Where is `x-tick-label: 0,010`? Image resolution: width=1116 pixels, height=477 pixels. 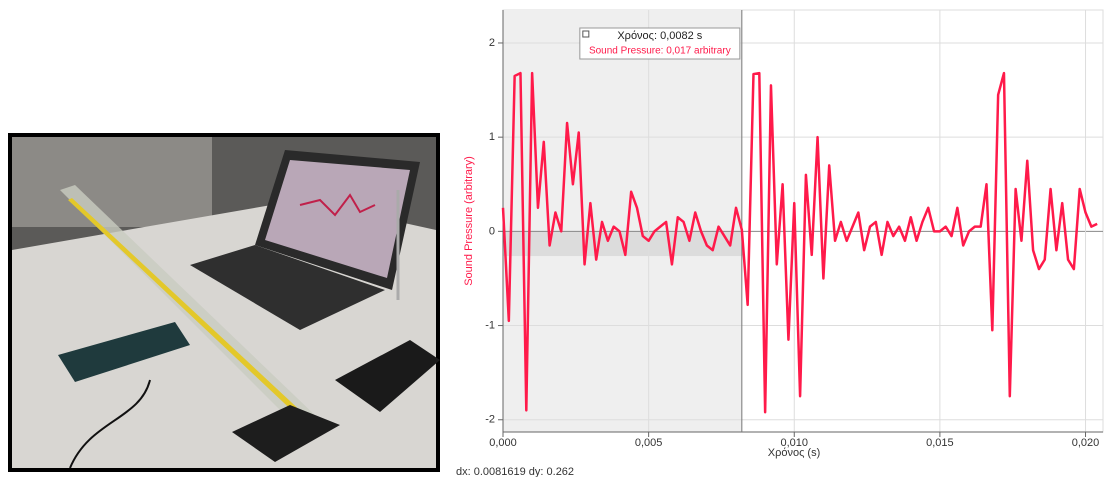
x-tick-label: 0,010 is located at coordinates (794, 443).